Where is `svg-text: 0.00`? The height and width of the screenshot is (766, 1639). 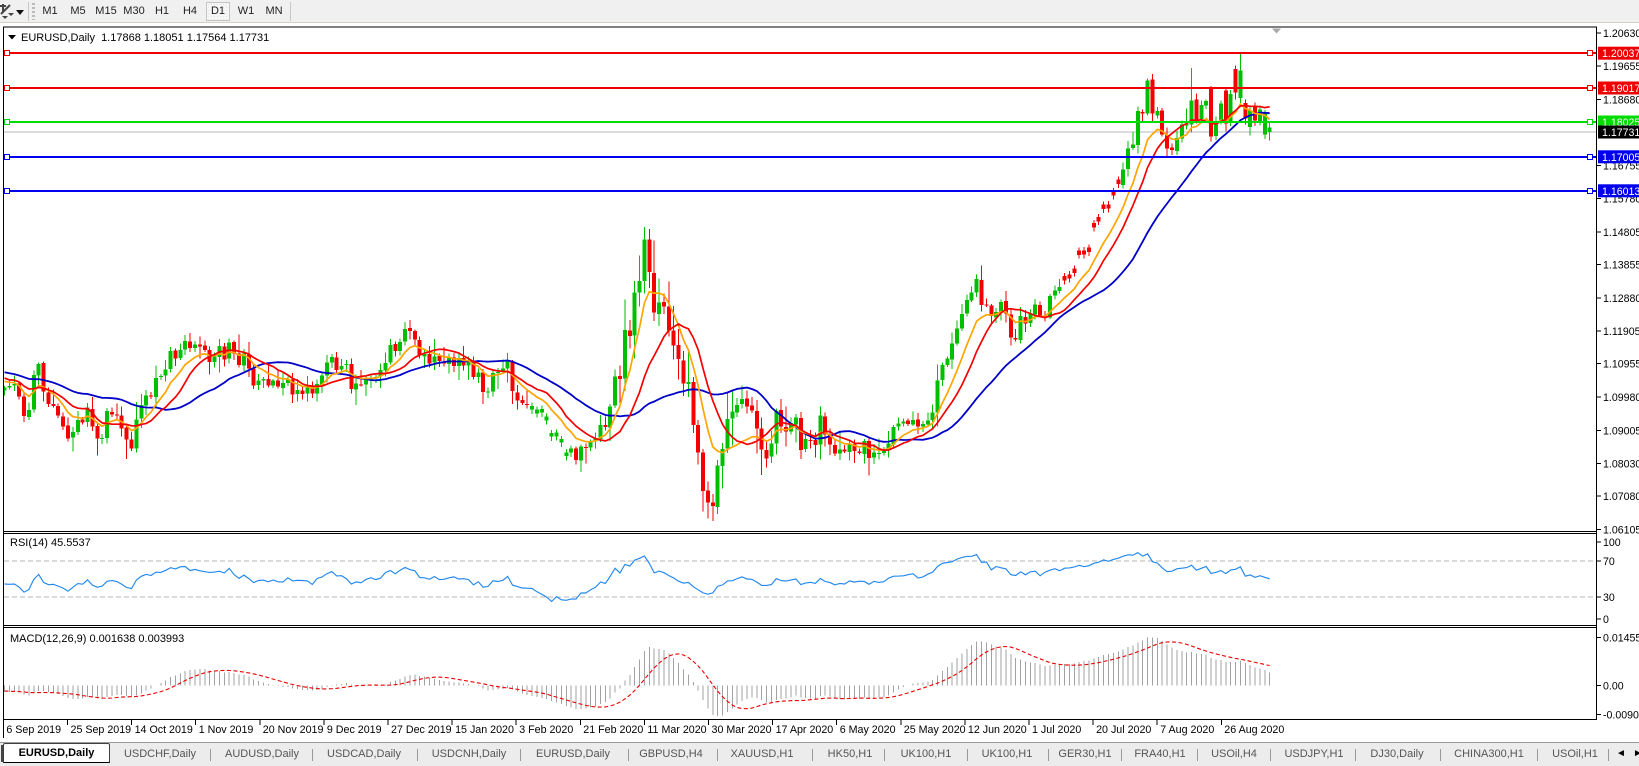 svg-text: 0.00 is located at coordinates (1613, 687).